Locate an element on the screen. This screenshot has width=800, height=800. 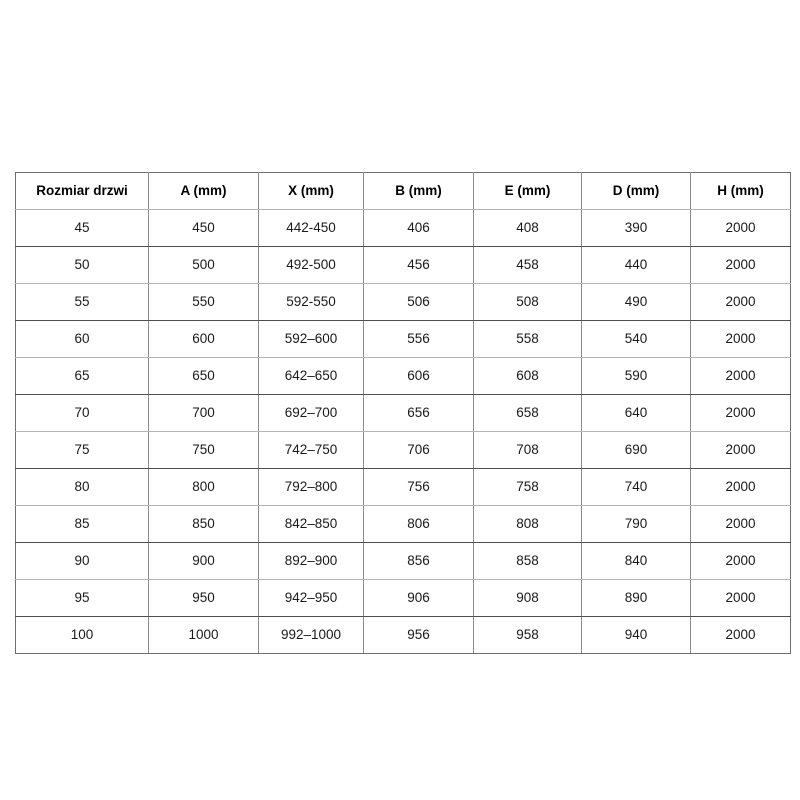
cell-a: 1000 is located at coordinates (203, 635).